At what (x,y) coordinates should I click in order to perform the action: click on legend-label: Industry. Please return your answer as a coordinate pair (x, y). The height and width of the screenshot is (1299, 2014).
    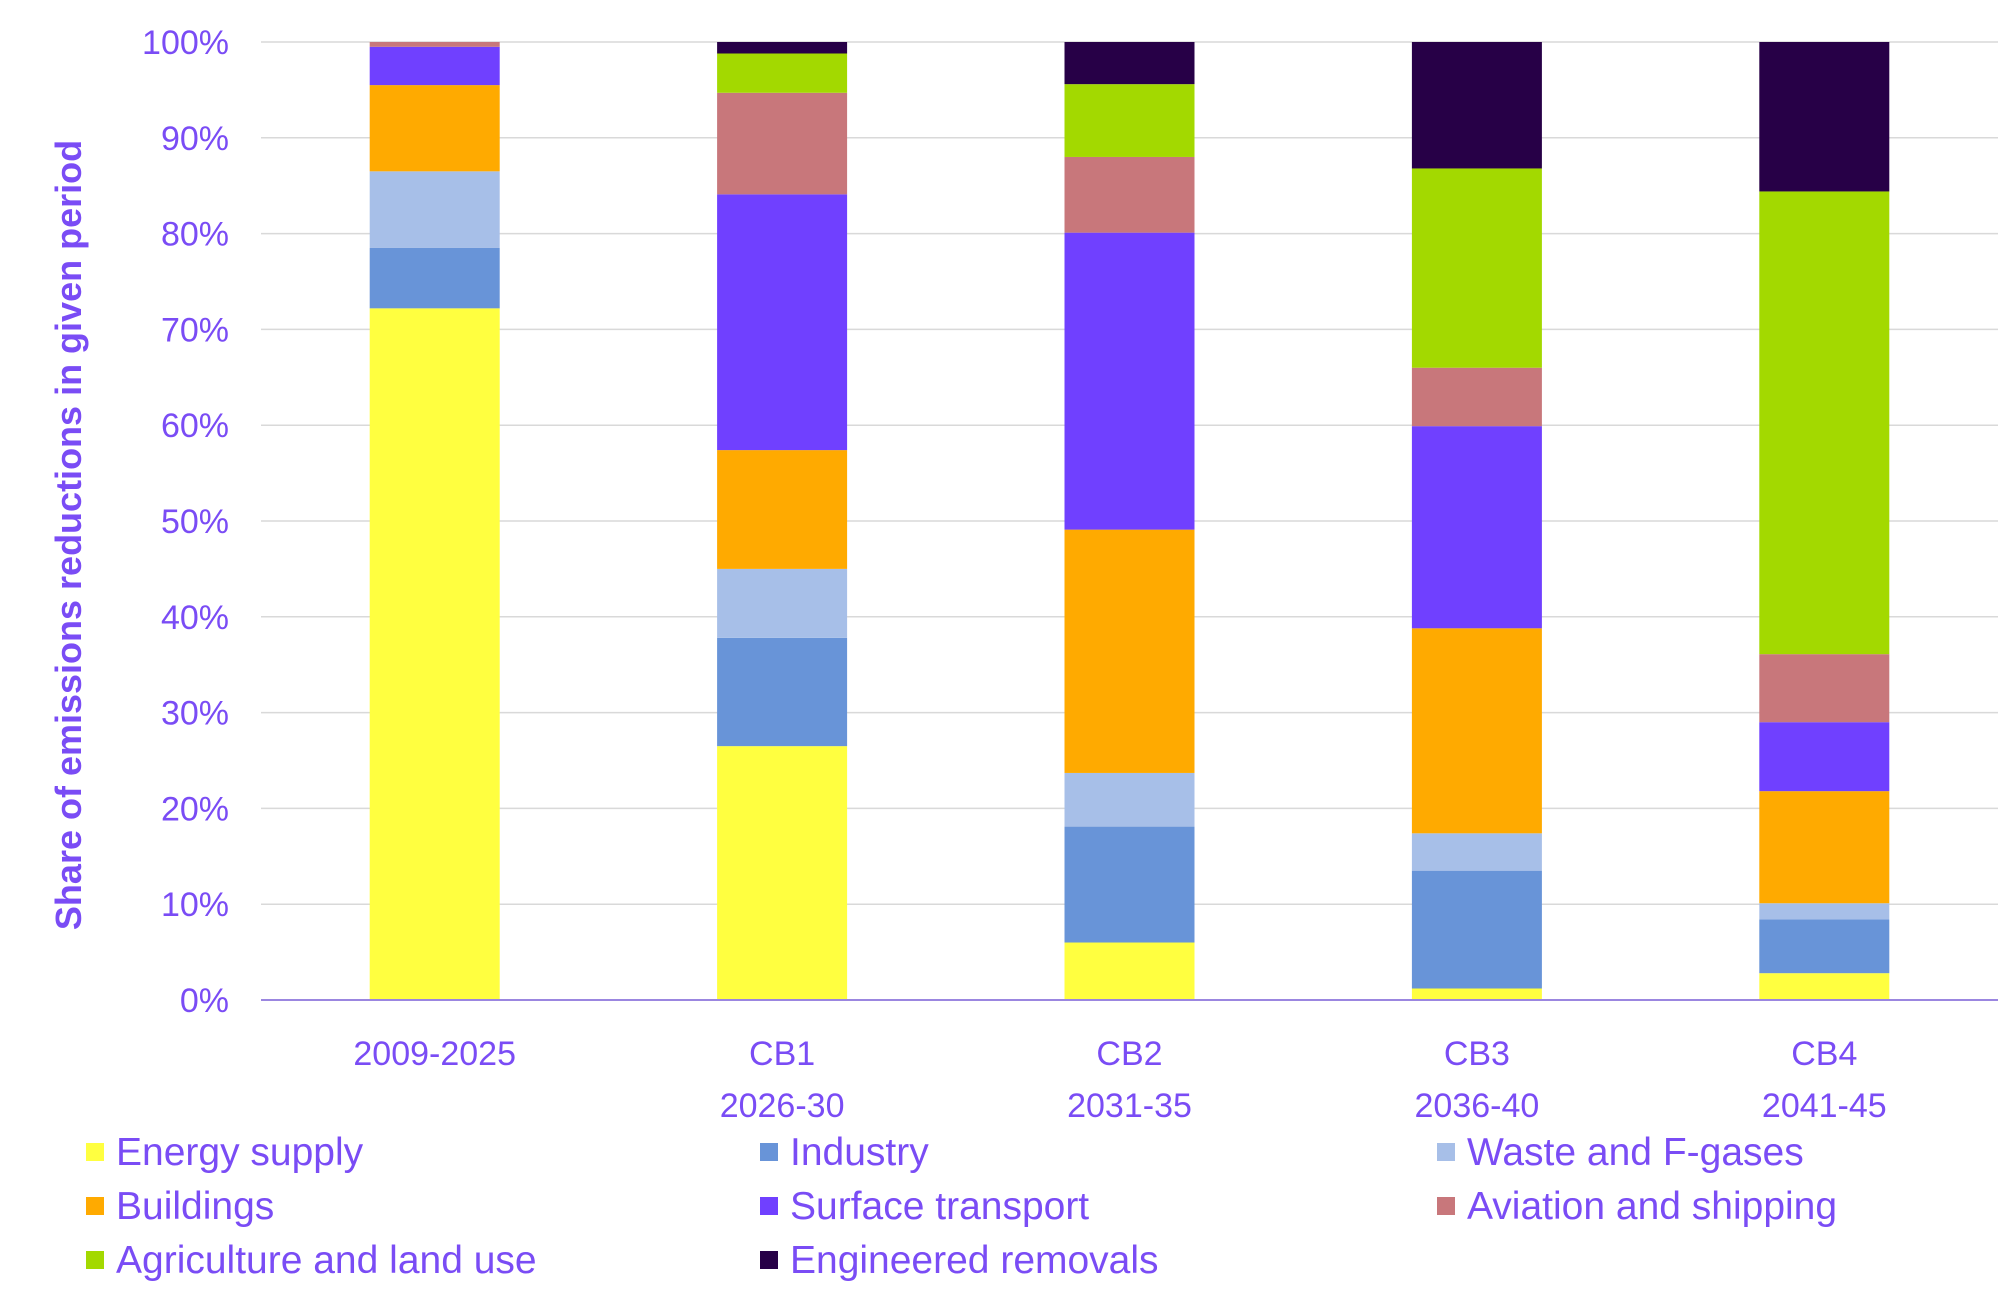
    Looking at the image, I should click on (859, 1152).